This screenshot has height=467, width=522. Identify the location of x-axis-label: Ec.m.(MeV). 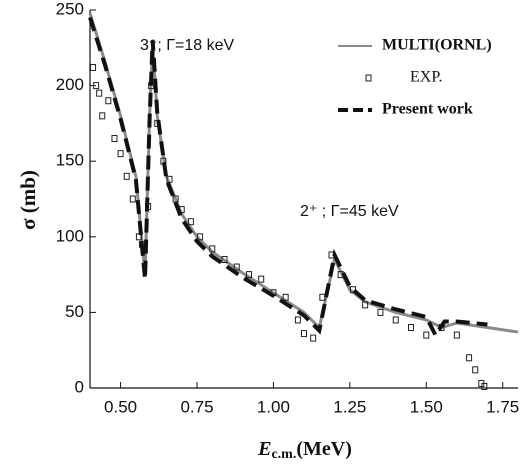
(304, 450).